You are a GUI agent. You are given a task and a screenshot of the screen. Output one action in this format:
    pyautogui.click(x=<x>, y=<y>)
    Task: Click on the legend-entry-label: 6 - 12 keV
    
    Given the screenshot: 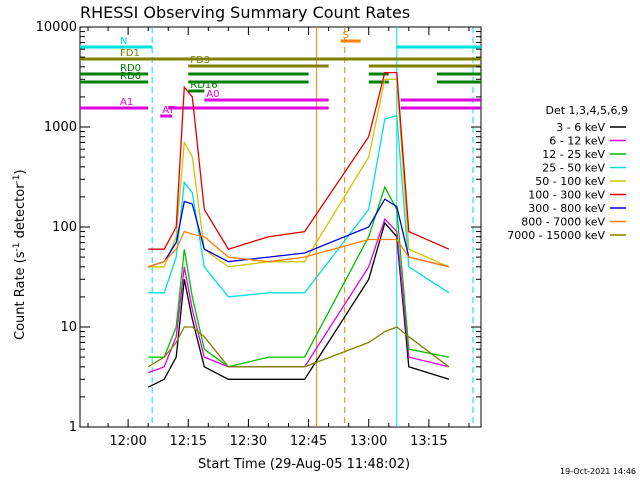 What is the action you would take?
    pyautogui.click(x=577, y=141)
    